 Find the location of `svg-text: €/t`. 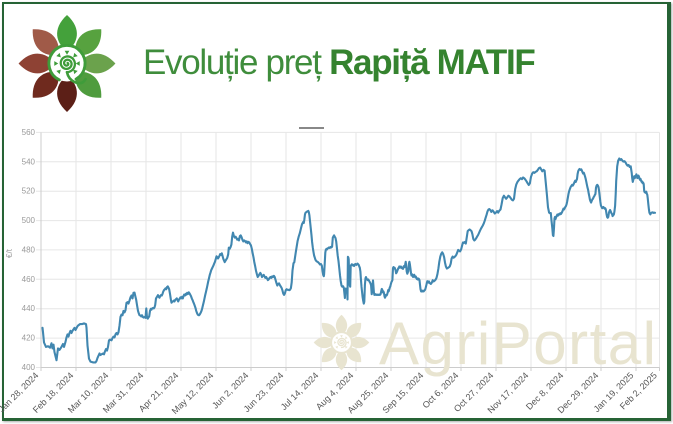

svg-text: €/t is located at coordinates (9, 253).